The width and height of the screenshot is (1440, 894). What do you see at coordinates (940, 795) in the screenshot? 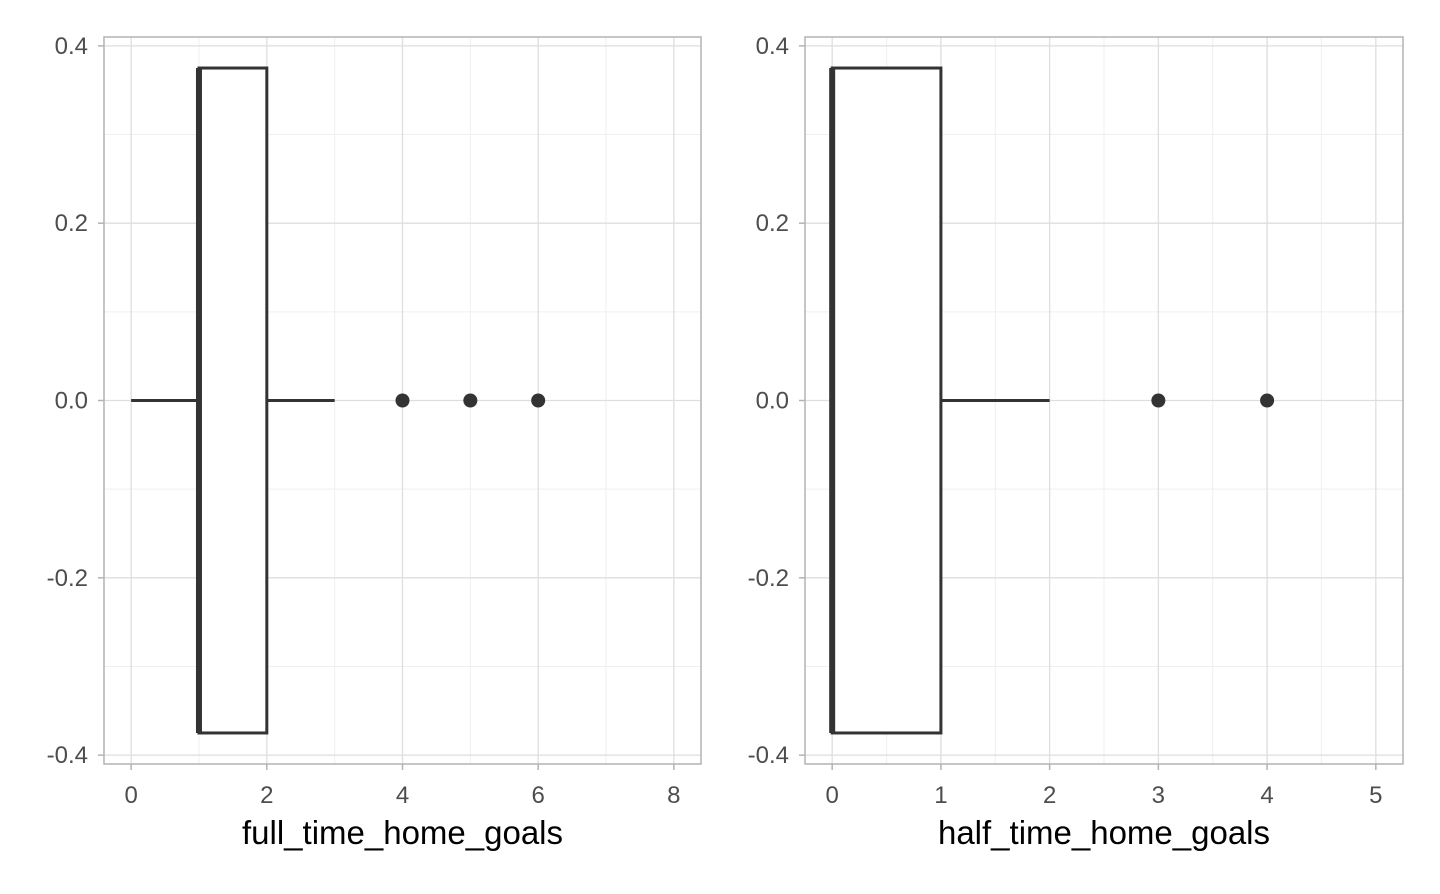
I see `x-tick-label: 1` at bounding box center [940, 795].